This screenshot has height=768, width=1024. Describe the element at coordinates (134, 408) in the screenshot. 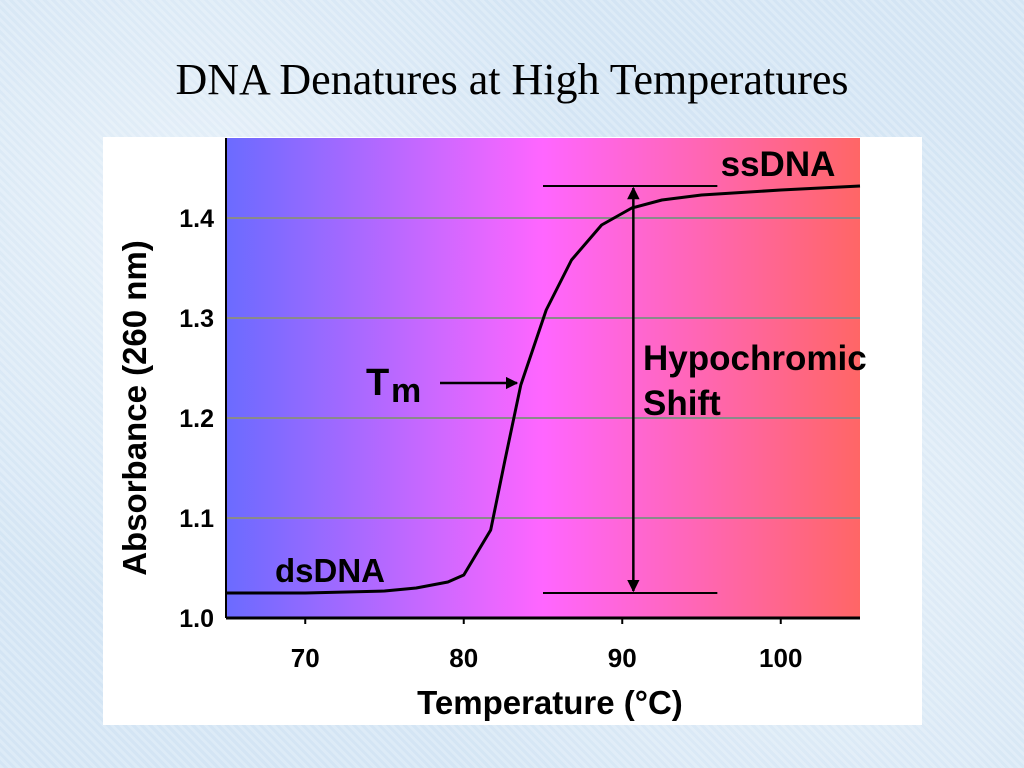

I see `y-axis-label: Absorbance (260 nm)` at that location.